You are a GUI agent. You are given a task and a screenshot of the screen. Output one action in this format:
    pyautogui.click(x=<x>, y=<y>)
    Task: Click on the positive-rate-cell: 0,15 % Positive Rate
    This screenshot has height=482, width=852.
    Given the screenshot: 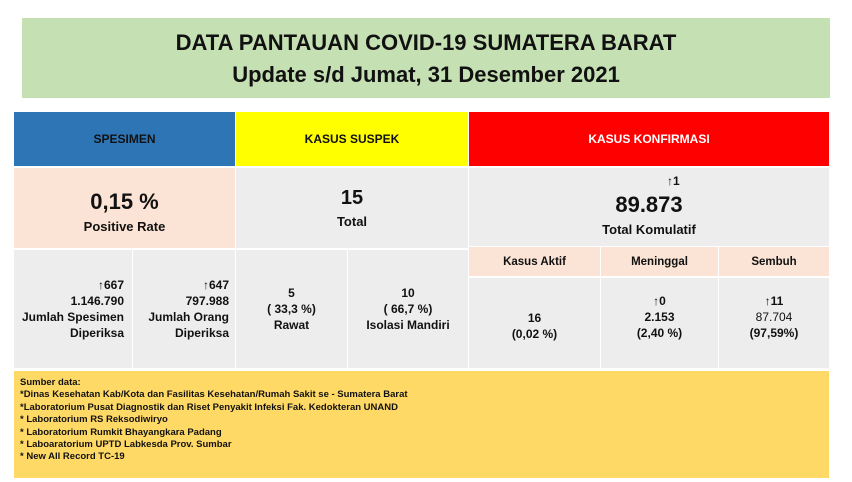 What is the action you would take?
    pyautogui.click(x=124, y=208)
    